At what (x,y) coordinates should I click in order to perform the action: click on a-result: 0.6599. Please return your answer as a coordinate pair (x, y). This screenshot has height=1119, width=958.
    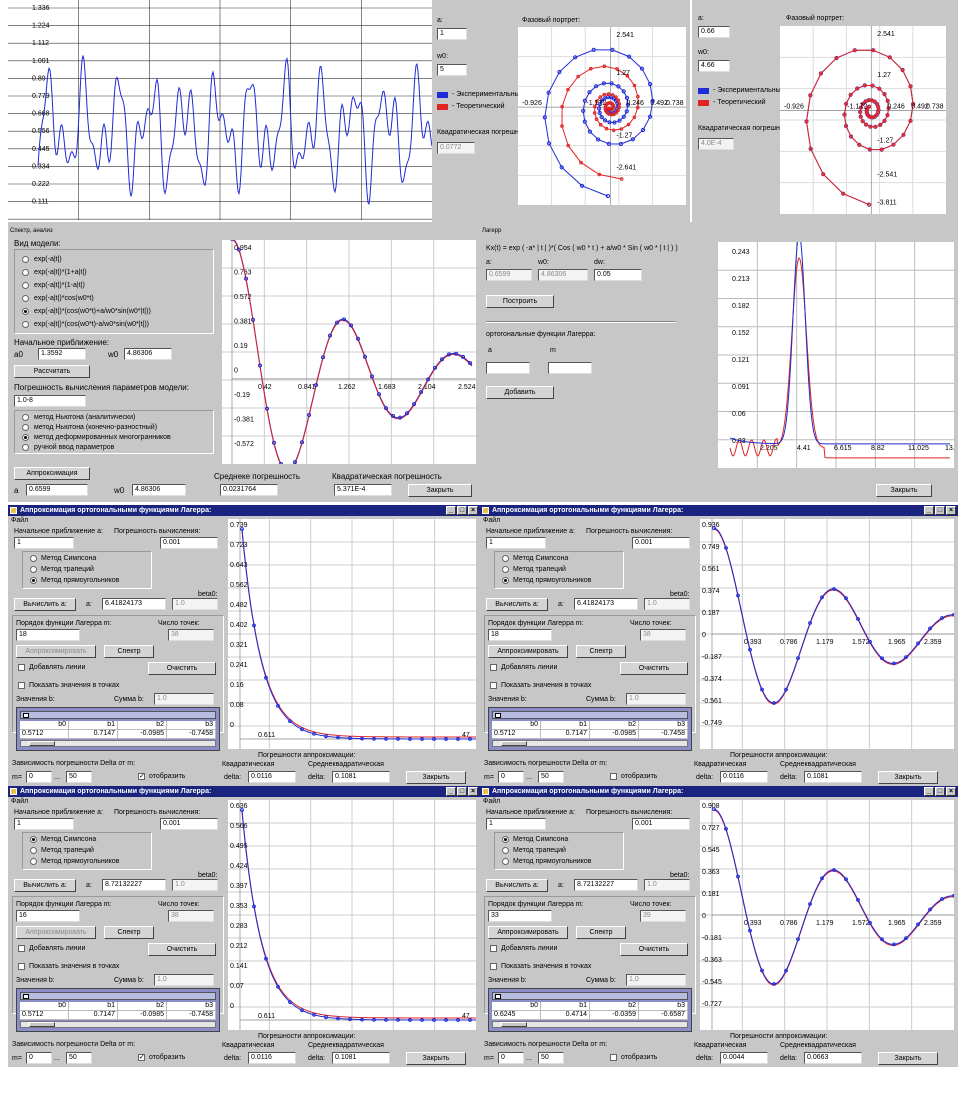
    Looking at the image, I should click on (57, 490).